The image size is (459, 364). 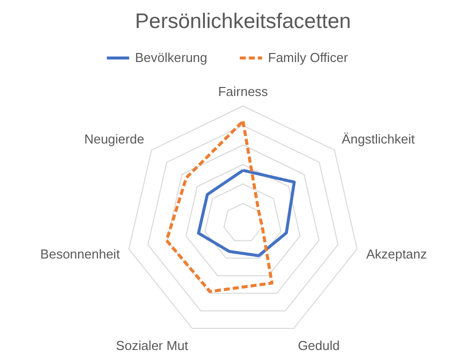 What do you see at coordinates (171, 57) in the screenshot?
I see `legend-label: Bevölkerung` at bounding box center [171, 57].